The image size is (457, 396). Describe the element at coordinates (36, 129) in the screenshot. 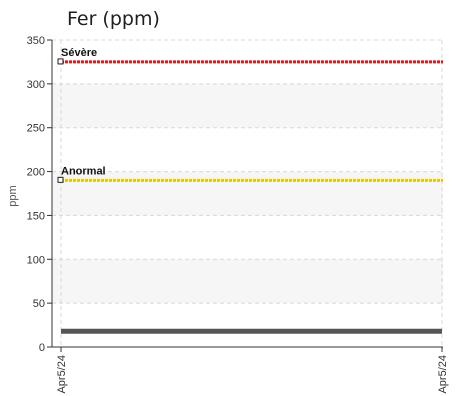

I see `y-tick-label: 250` at that location.